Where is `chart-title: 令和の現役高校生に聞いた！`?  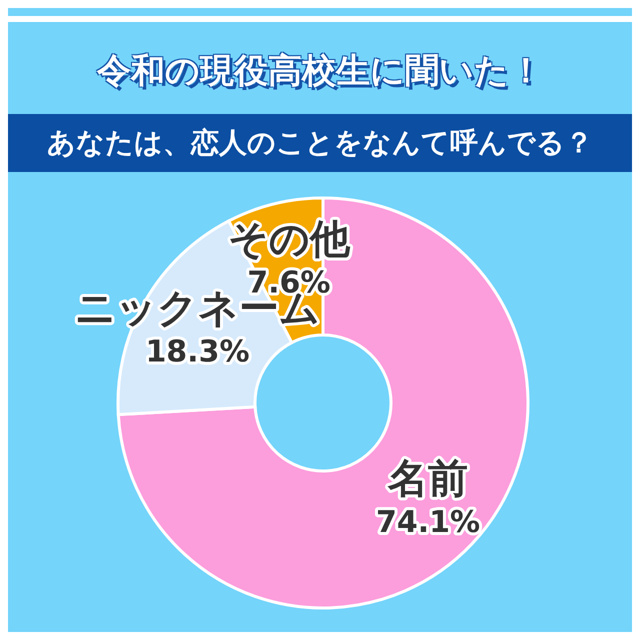 chart-title: 令和の現役高校生に聞いた！ is located at coordinates (320, 71).